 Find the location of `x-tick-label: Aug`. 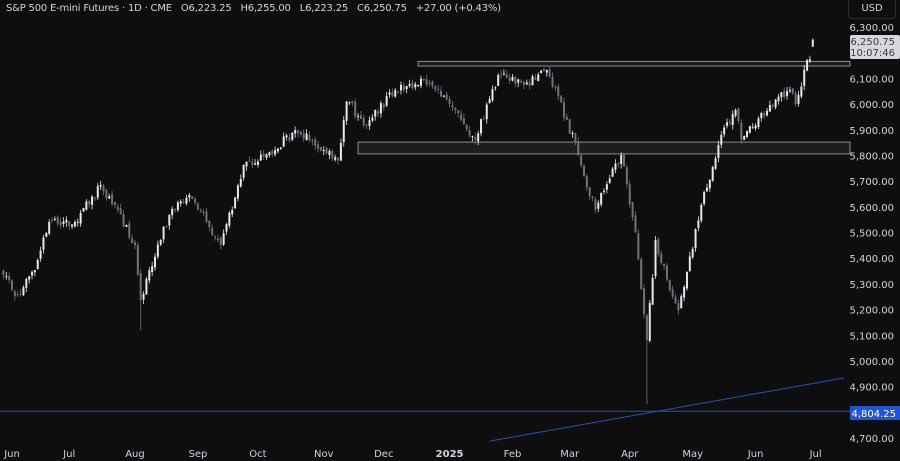

x-tick-label: Aug is located at coordinates (135, 454).